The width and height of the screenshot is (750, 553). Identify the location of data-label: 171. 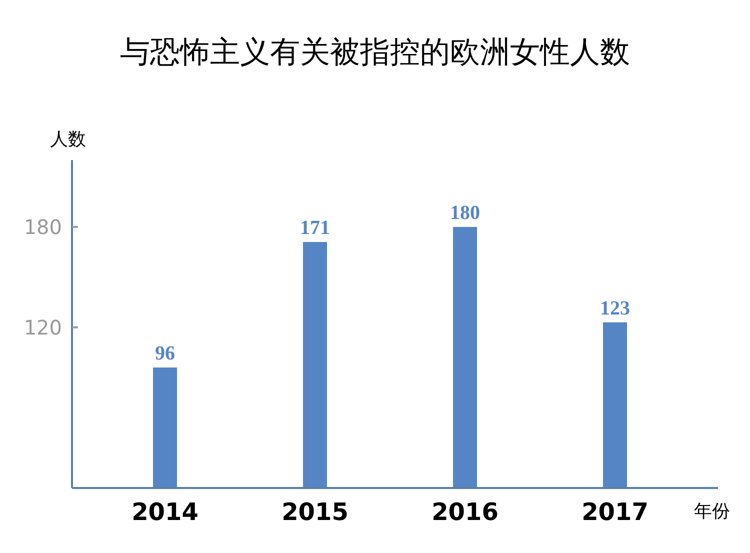
(315, 228).